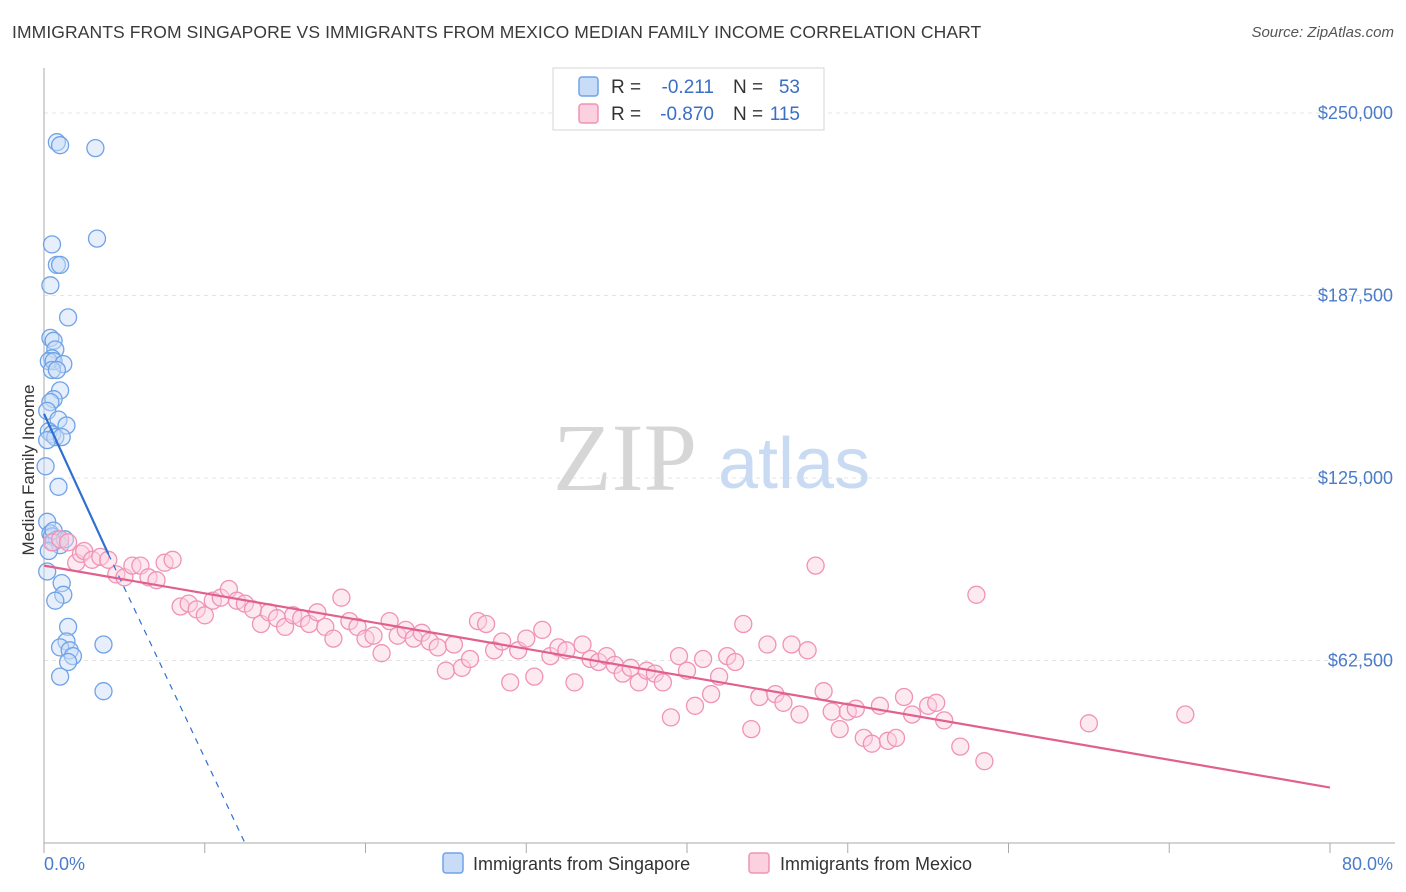 This screenshot has height=892, width=1406. What do you see at coordinates (1355, 113) in the screenshot?
I see `y-tick-label-3: $250,000` at bounding box center [1355, 113].